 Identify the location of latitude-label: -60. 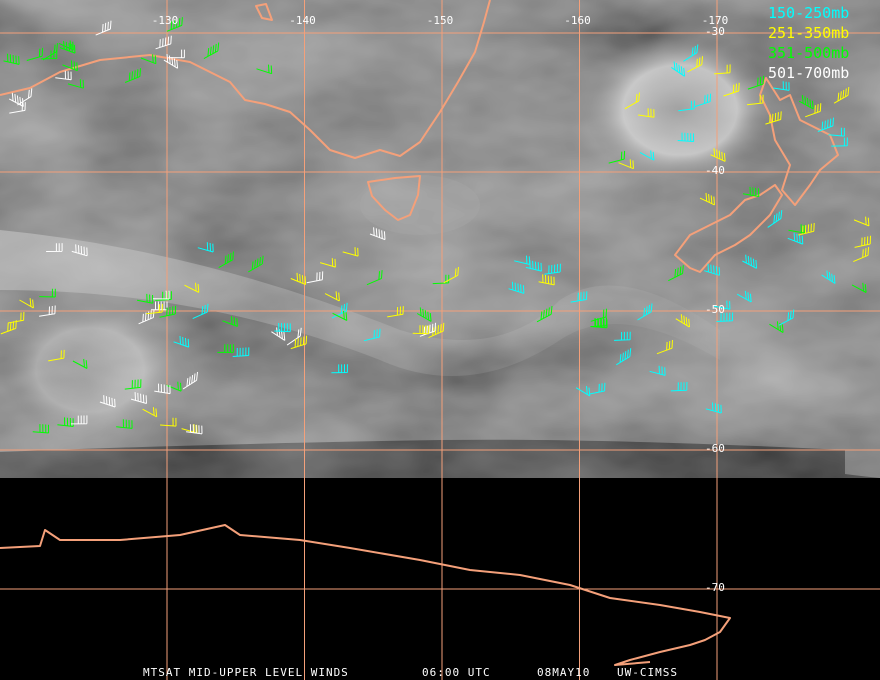
(715, 448).